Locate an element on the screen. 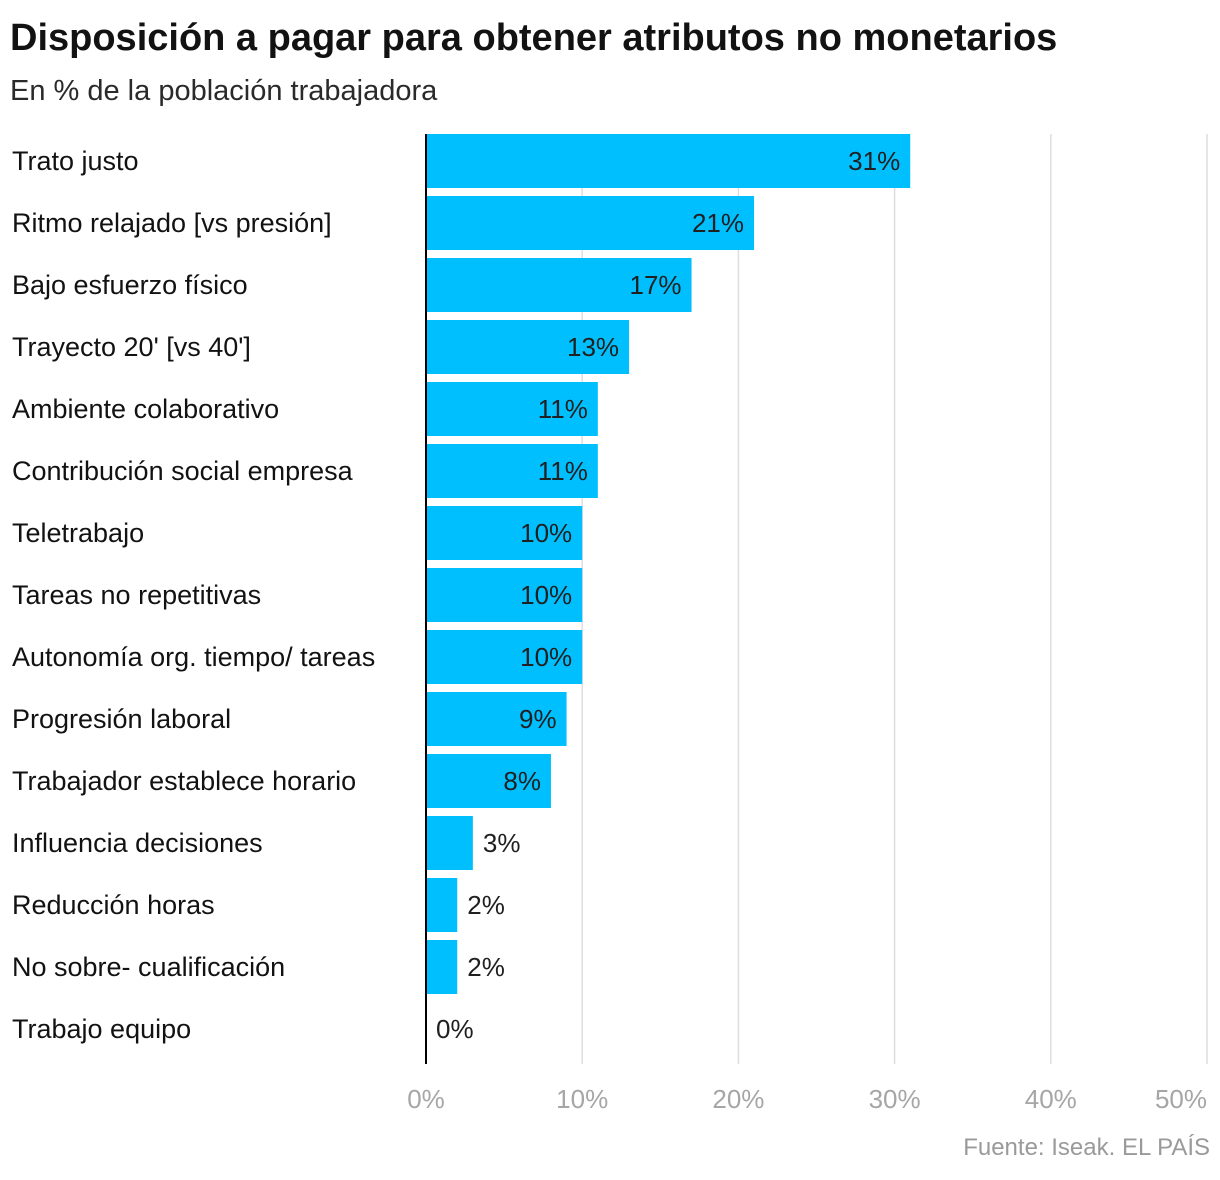 Image resolution: width=1220 pixels, height=1180 pixels. category-label: Trayecto 20' [vs 40'] is located at coordinates (131, 347).